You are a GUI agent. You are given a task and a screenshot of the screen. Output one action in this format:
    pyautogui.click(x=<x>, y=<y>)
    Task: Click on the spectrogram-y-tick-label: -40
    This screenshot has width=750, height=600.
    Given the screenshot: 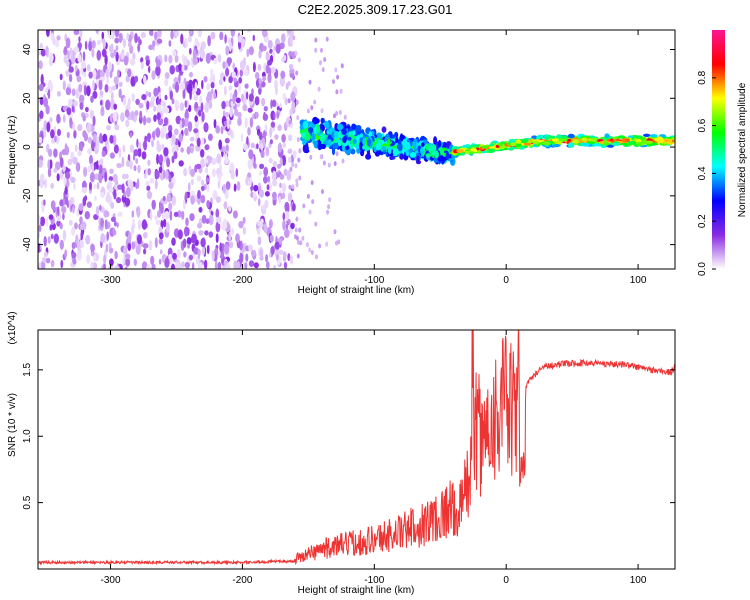 What is the action you would take?
    pyautogui.click(x=27, y=244)
    